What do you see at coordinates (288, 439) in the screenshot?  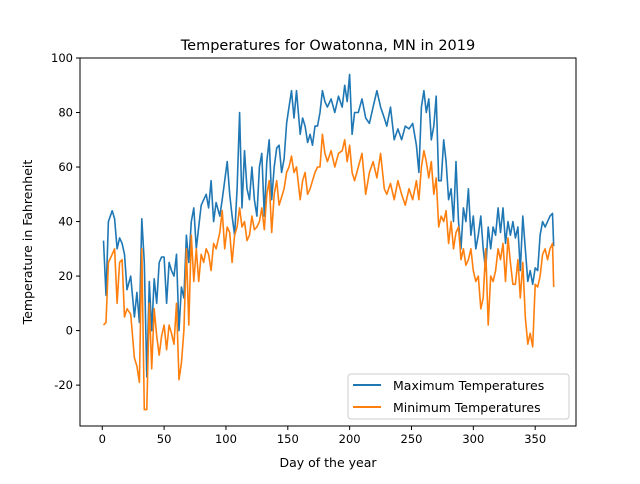 I see `x-tick-label: 150` at bounding box center [288, 439].